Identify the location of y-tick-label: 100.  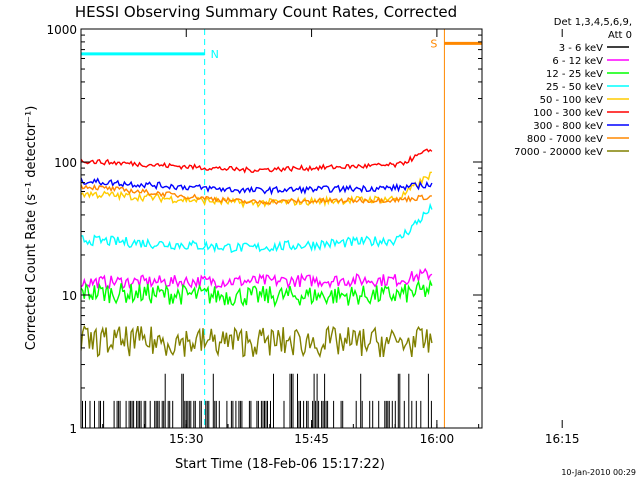
(65, 163).